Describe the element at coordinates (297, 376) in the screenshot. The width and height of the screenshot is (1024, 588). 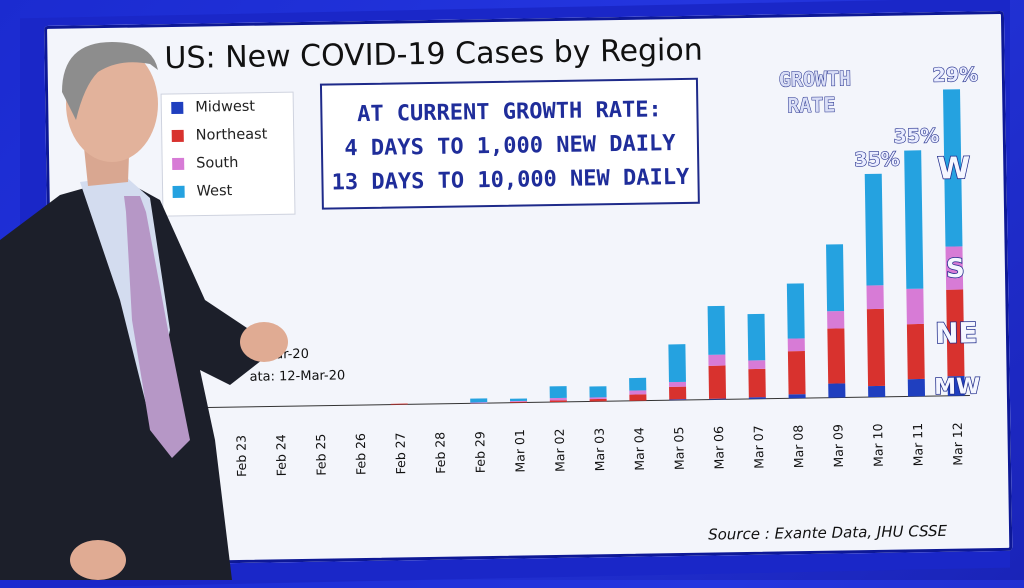
I see `note-line-2: ata: 12-Mar-20` at that location.